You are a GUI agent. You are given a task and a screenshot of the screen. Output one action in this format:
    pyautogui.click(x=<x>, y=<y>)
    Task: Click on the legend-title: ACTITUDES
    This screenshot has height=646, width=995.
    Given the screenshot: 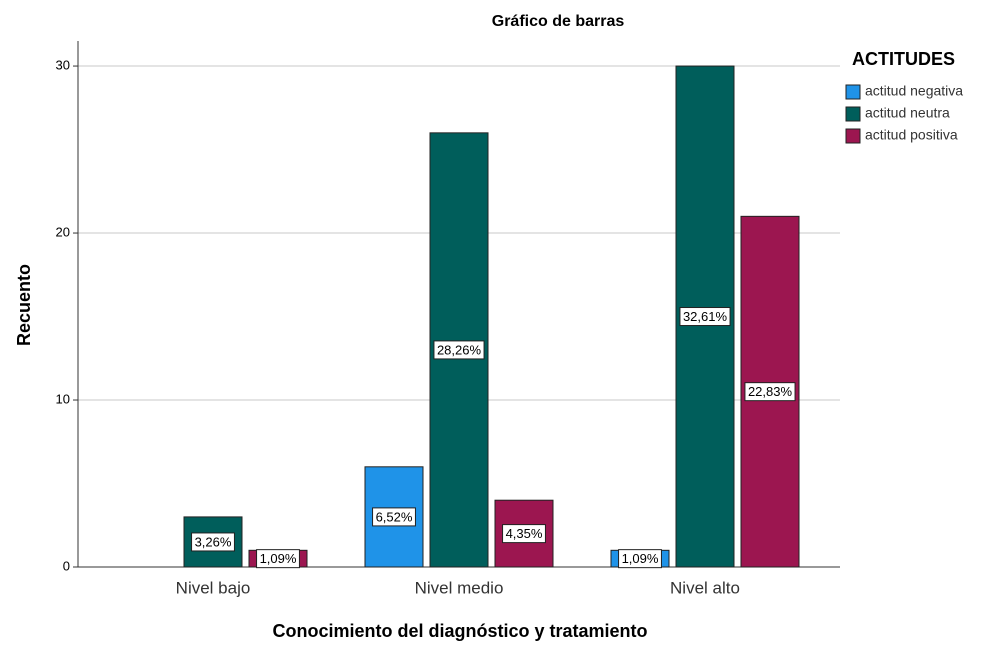 What is the action you would take?
    pyautogui.click(x=903, y=59)
    